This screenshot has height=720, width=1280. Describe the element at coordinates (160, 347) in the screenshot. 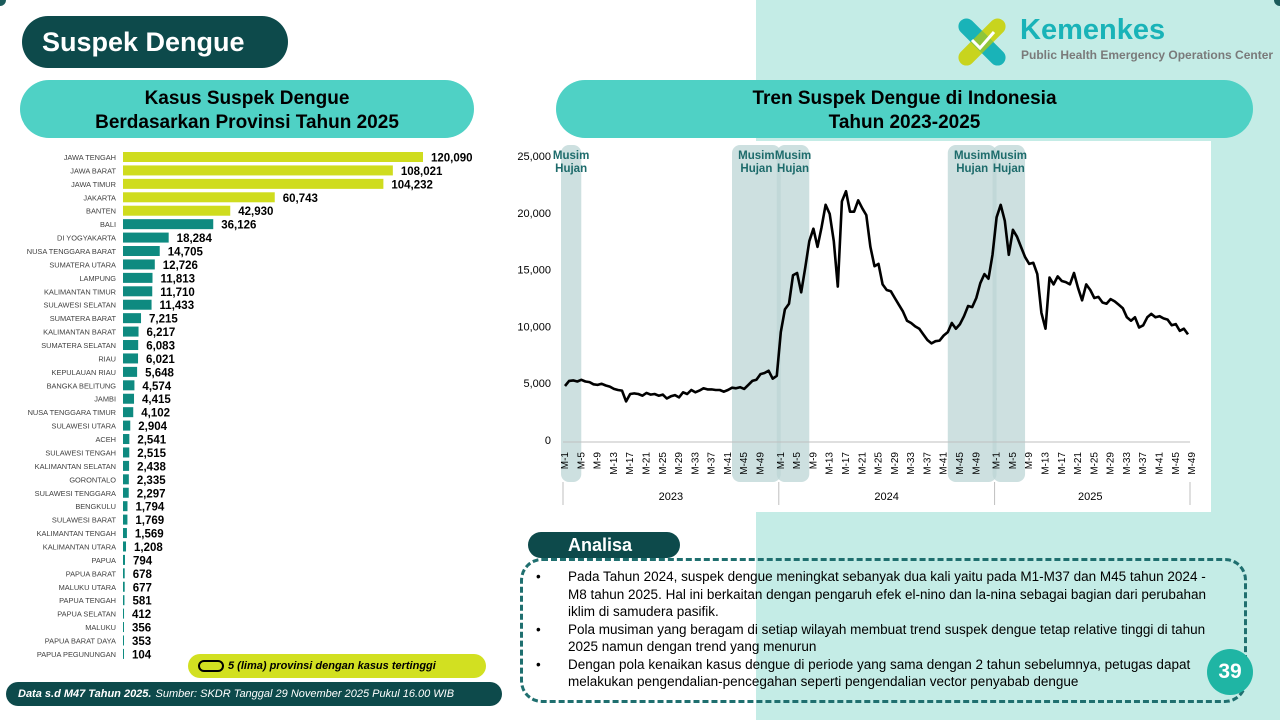

I see `bar-value-label: 6,083` at that location.